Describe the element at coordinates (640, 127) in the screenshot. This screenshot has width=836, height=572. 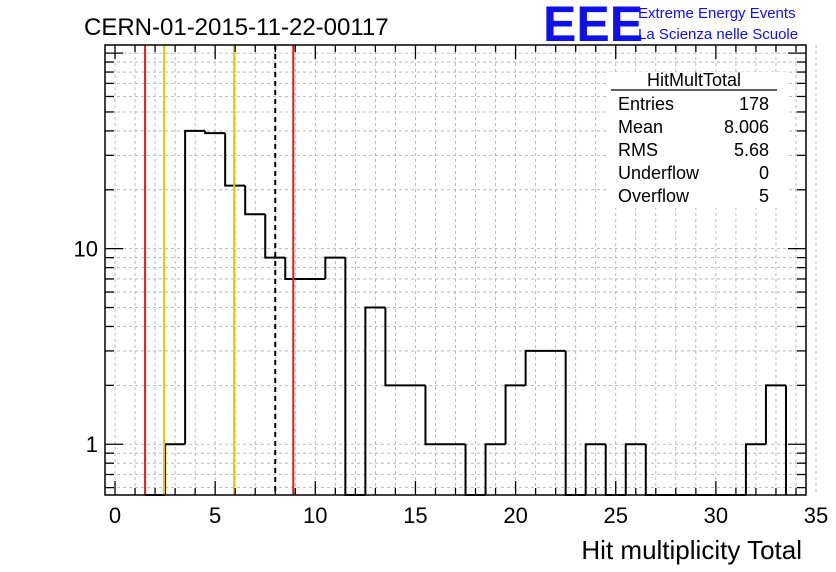
I see `stats-row-label: Mean` at that location.